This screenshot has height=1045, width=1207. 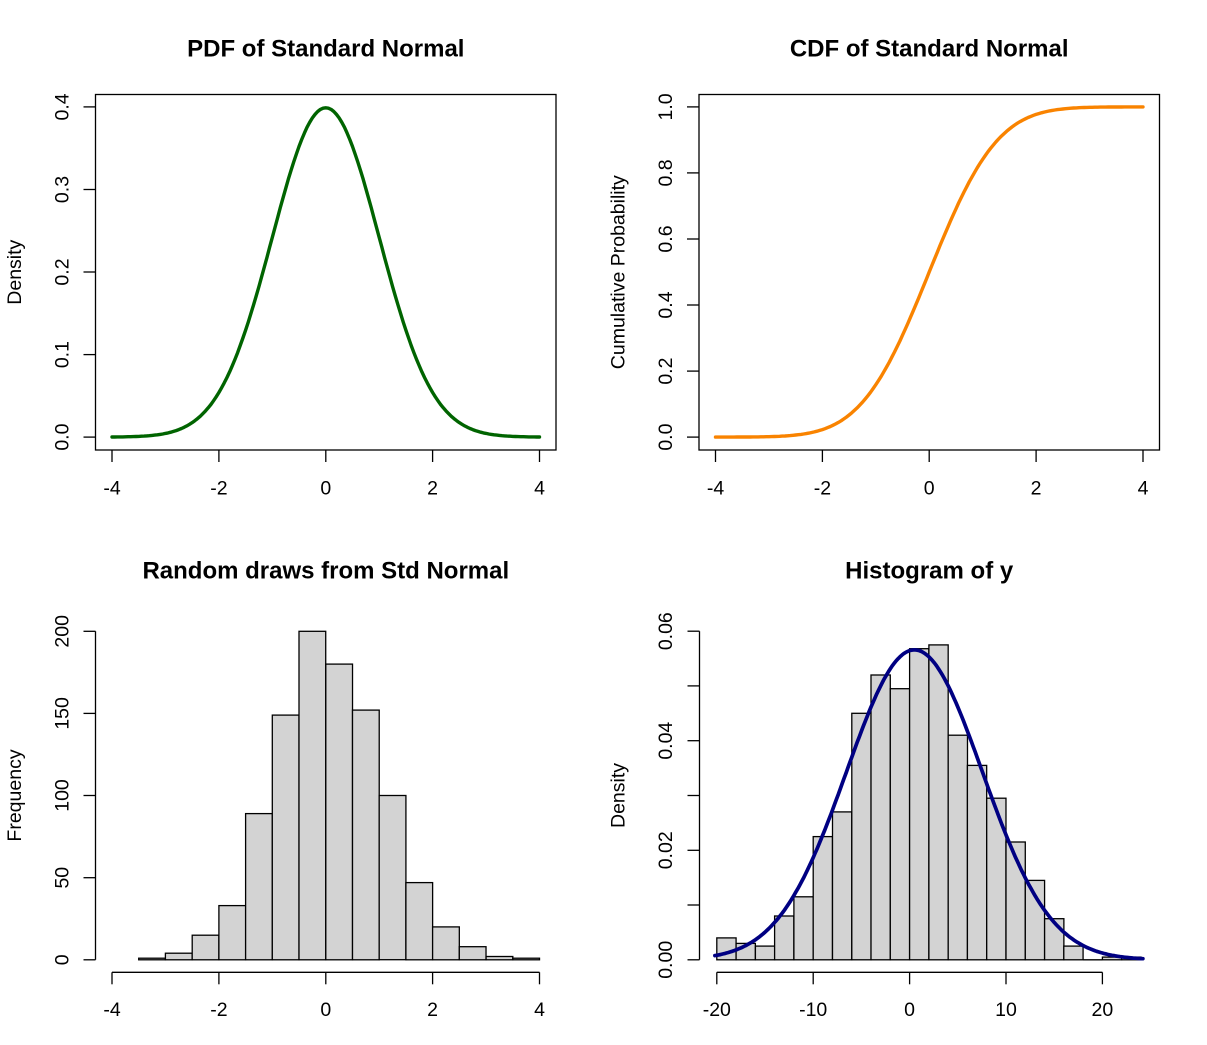 What do you see at coordinates (666, 631) in the screenshot?
I see `svg-text: 0.06` at bounding box center [666, 631].